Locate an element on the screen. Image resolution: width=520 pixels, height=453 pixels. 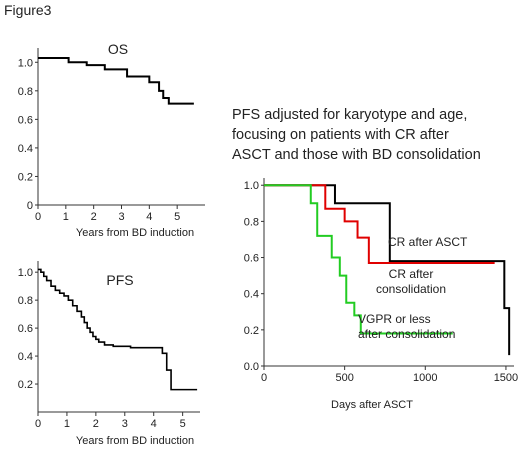
y-tick-label: 0.0 is located at coordinates (251, 367).